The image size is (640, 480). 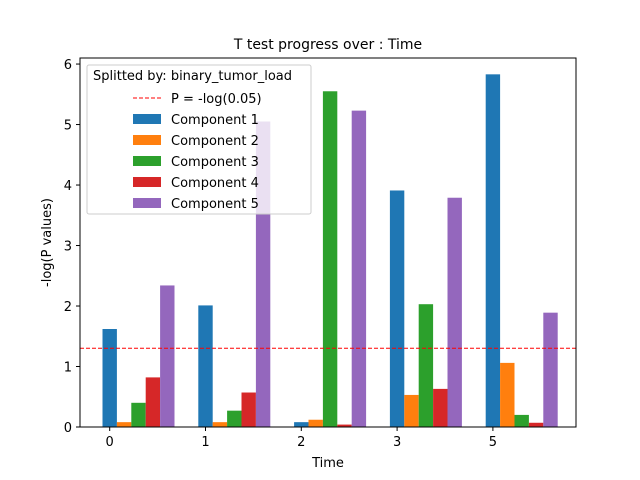 What do you see at coordinates (192, 76) in the screenshot?
I see `legend-title: Splitted by: binary_tumor_load` at bounding box center [192, 76].